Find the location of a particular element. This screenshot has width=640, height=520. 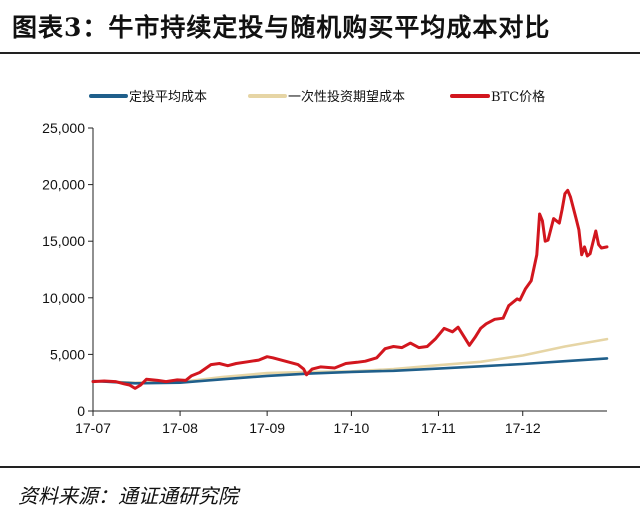

y-tick-label: 15,000 is located at coordinates (63, 241).